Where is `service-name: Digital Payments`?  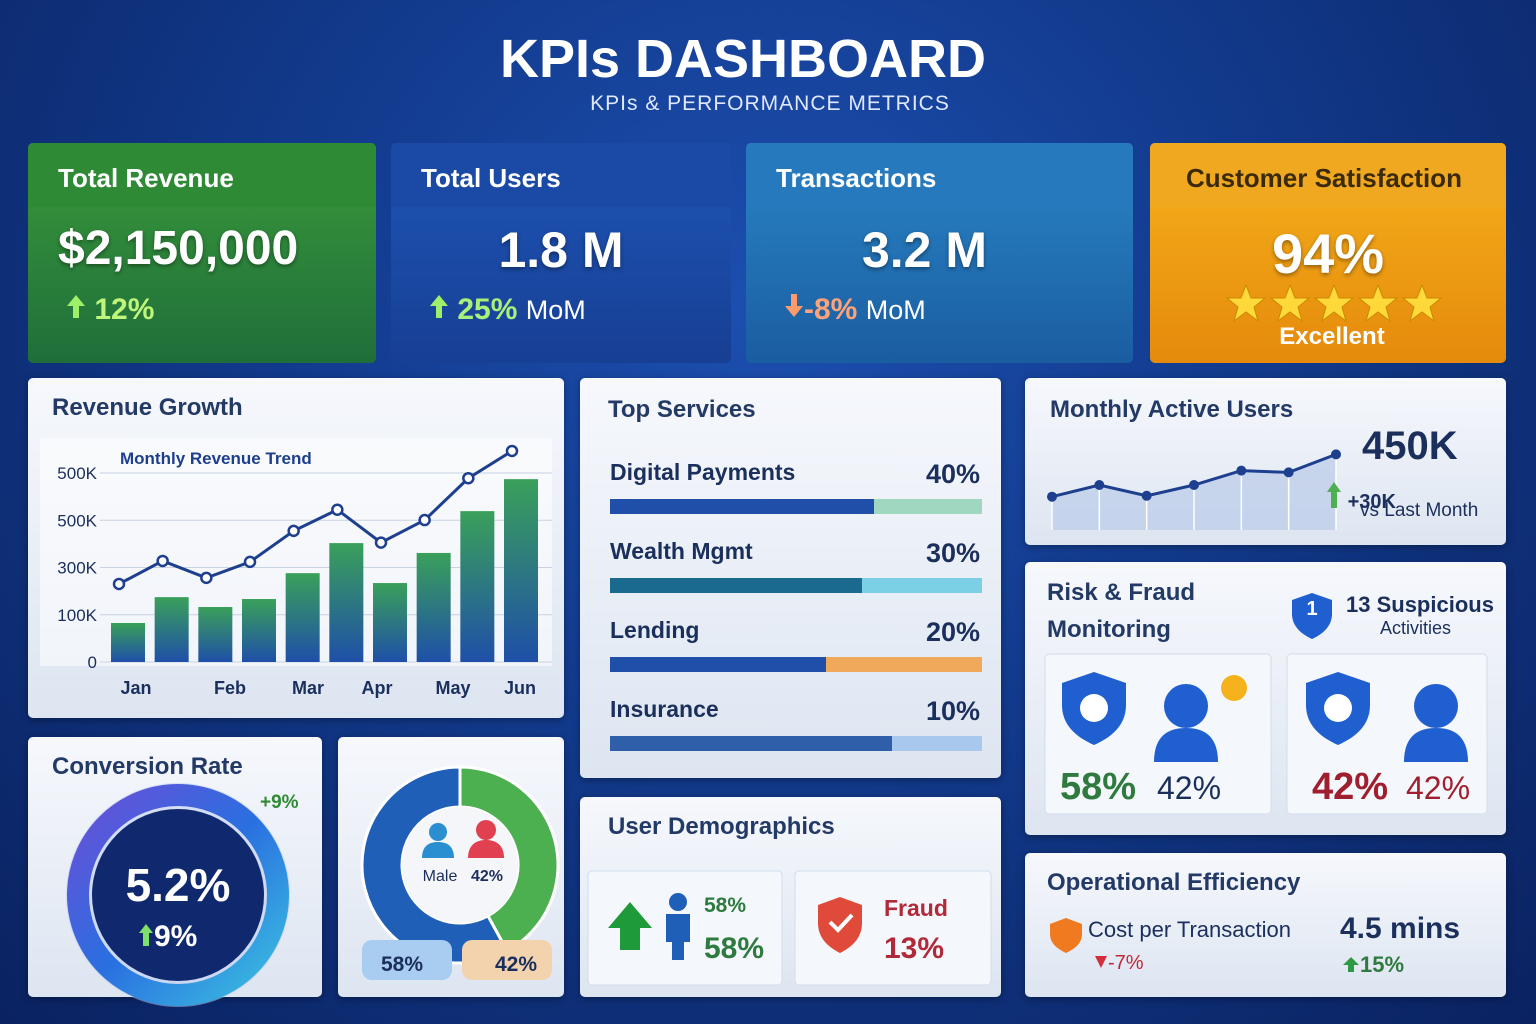 service-name: Digital Payments is located at coordinates (703, 472).